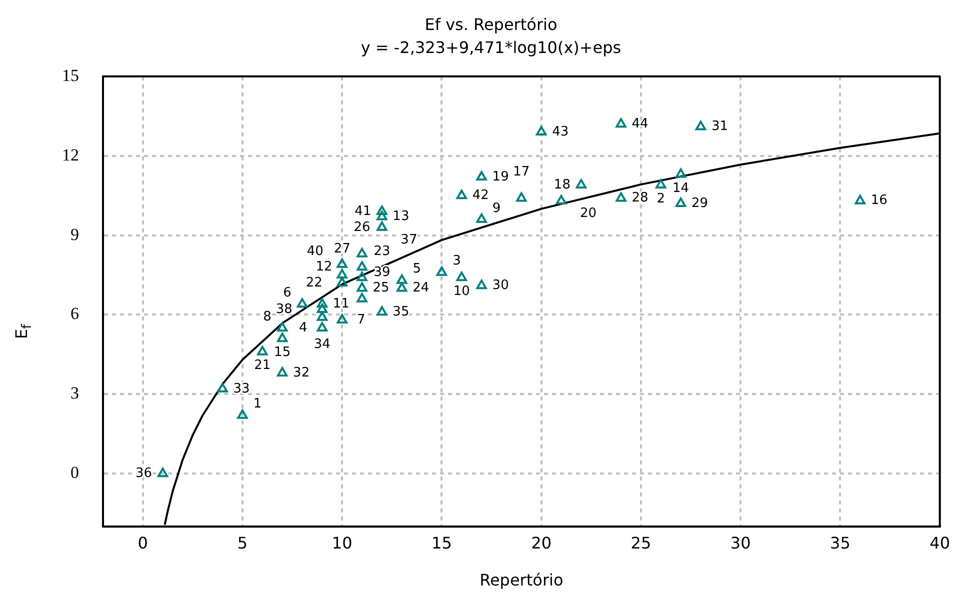 The width and height of the screenshot is (966, 603). What do you see at coordinates (382, 272) in the screenshot?
I see `annotation: 39` at bounding box center [382, 272].